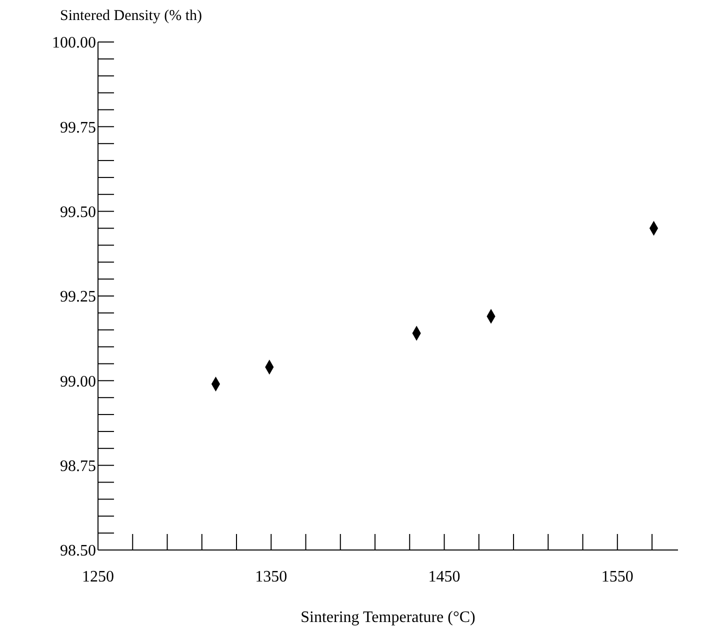  I want to click on x-tick-label: 1250, so click(98, 577).